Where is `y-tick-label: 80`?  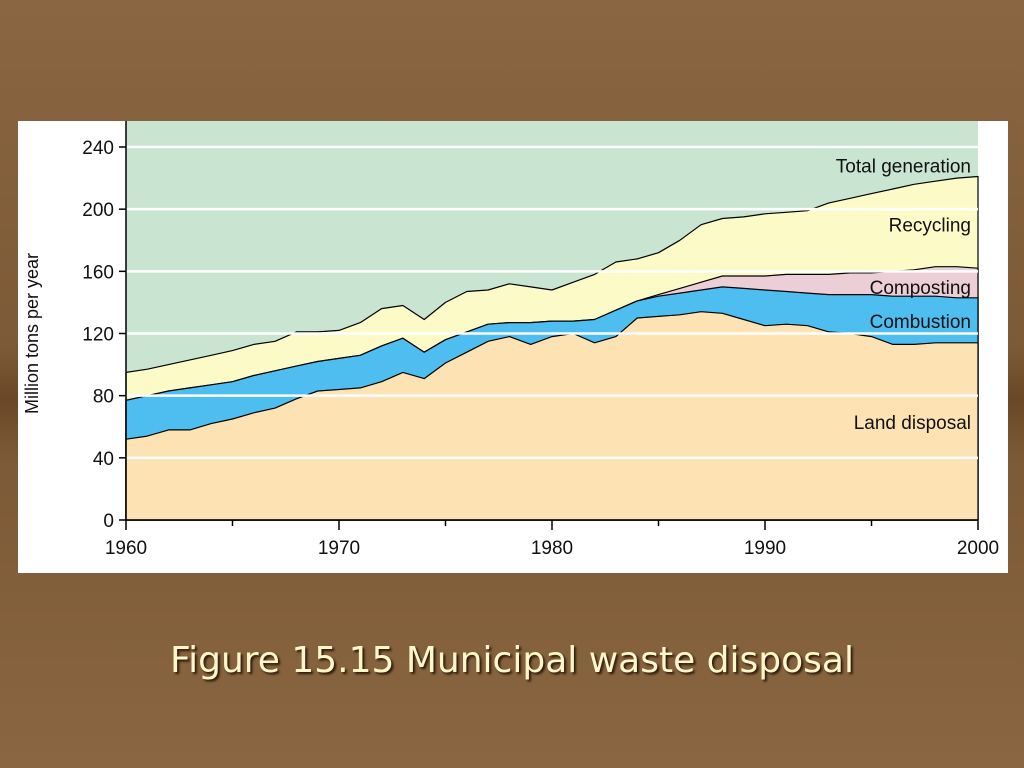 y-tick-label: 80 is located at coordinates (103, 397).